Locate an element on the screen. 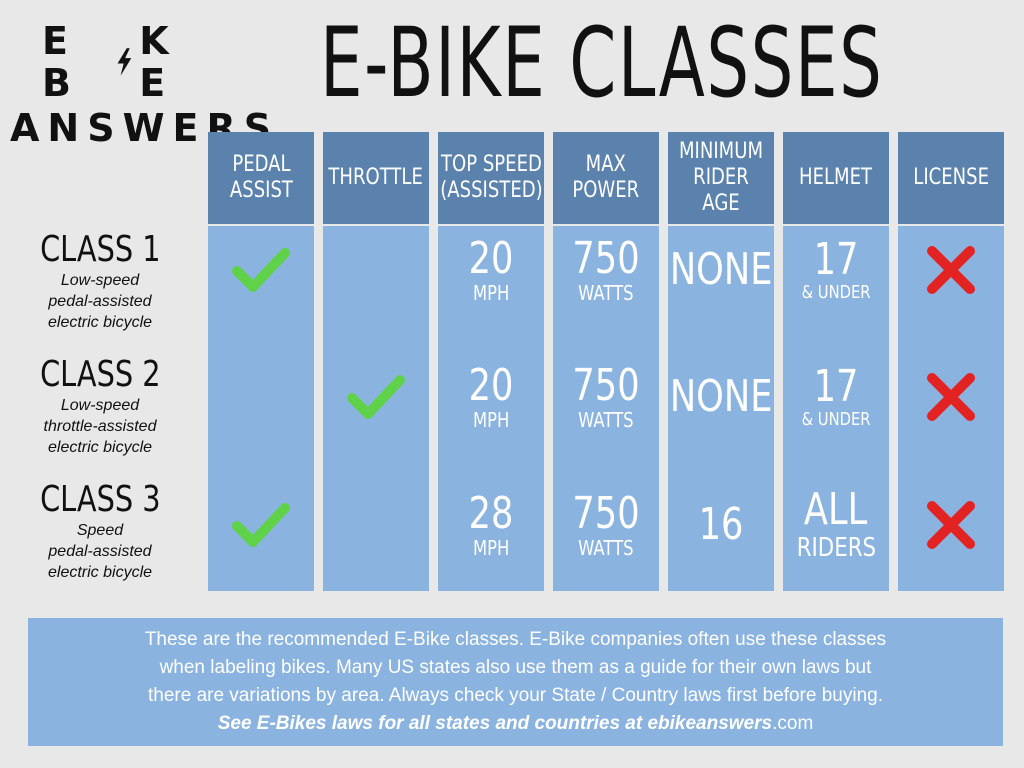 Image resolution: width=1024 pixels, height=768 pixels. column-header-line1: HELMET is located at coordinates (836, 177).